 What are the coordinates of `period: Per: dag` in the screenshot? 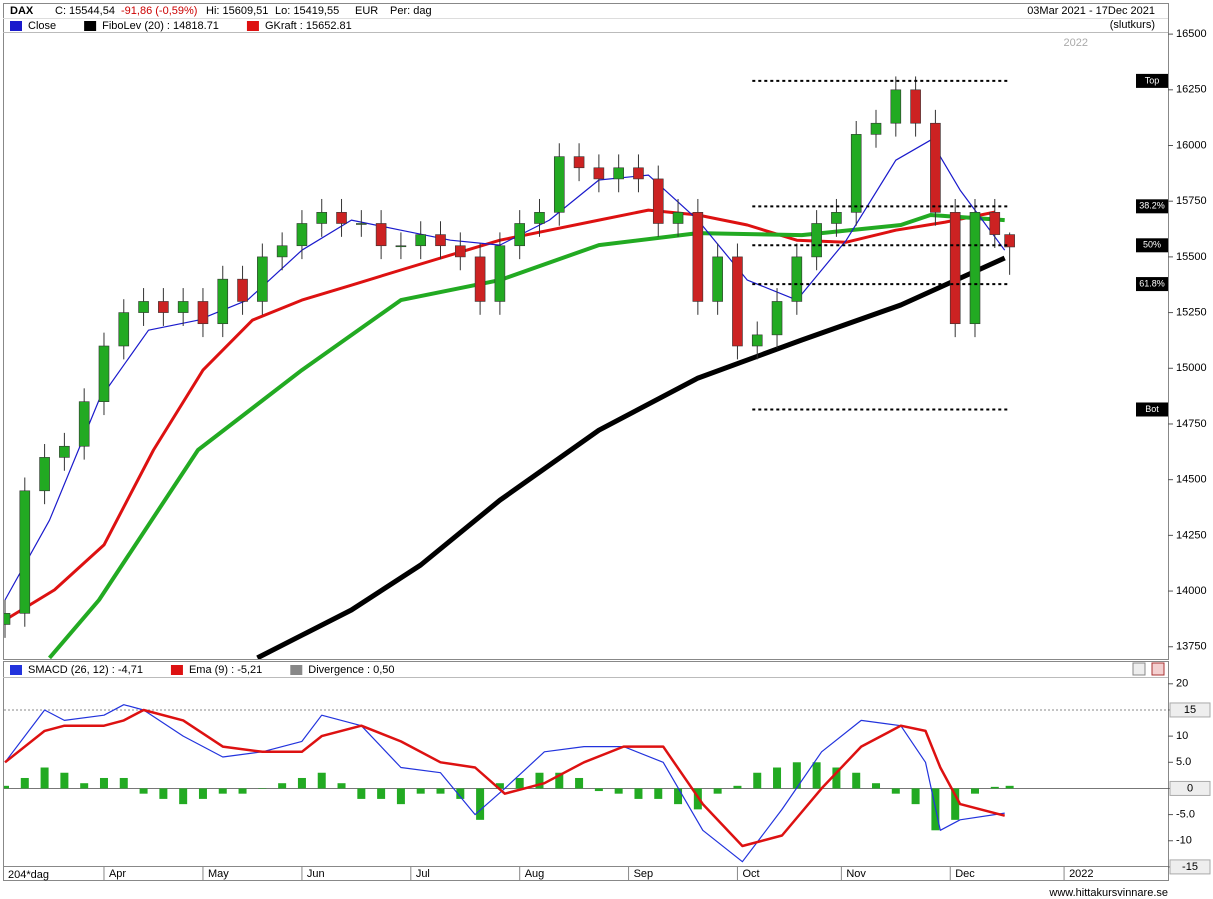 It's located at (411, 11).